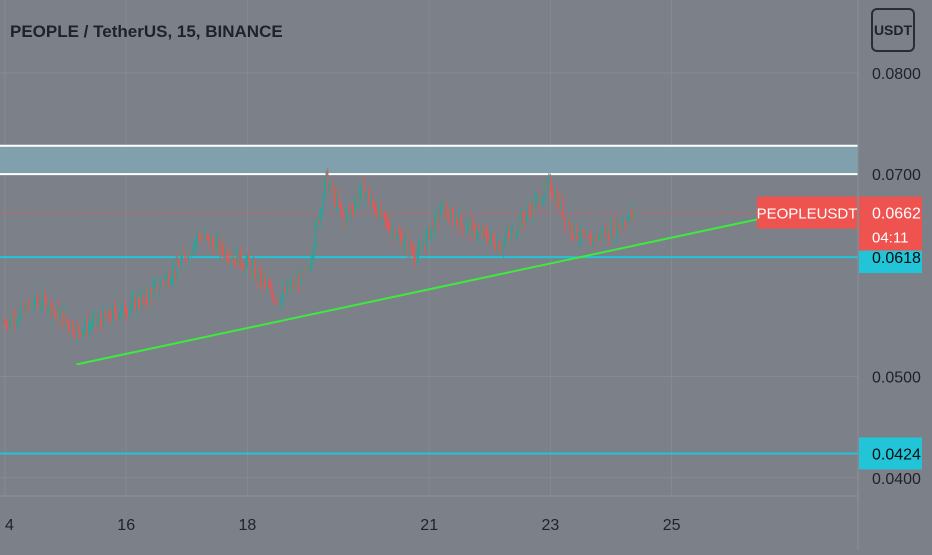 The image size is (932, 555). Describe the element at coordinates (126, 525) in the screenshot. I see `x-tick-label: 16` at that location.